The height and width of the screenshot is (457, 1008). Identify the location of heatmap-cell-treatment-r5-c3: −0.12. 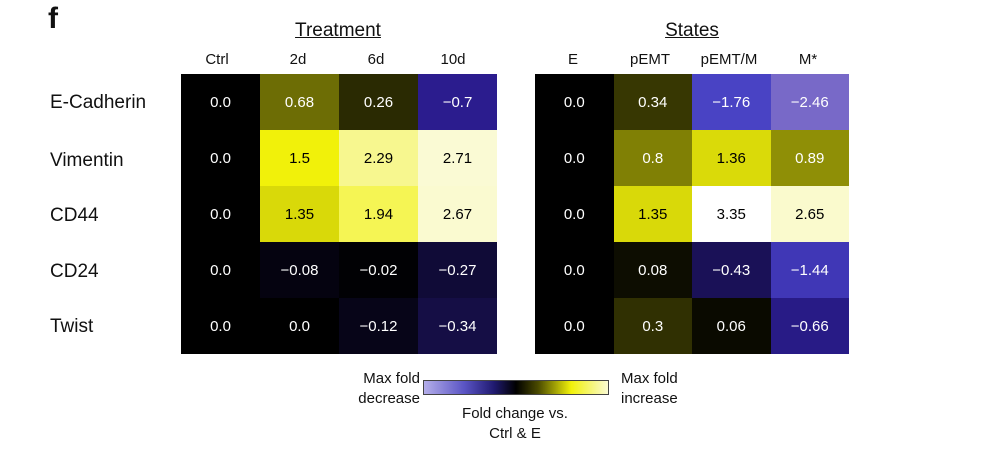
(378, 326).